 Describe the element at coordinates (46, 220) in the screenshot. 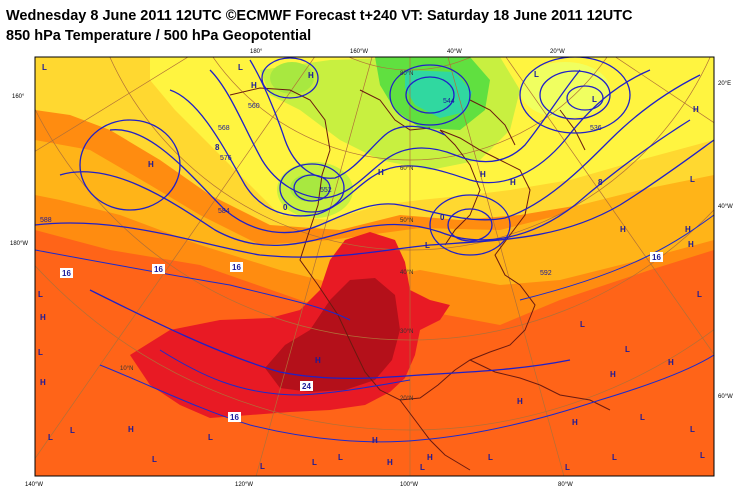

I see `geopotential-label: 588` at that location.